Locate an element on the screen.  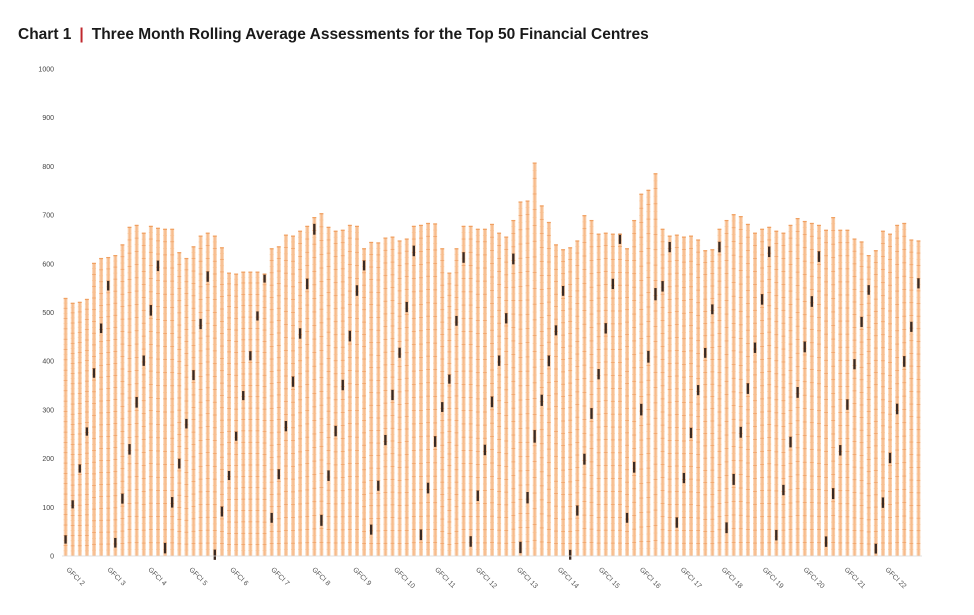
bar-top-cap is located at coordinates (548, 222).